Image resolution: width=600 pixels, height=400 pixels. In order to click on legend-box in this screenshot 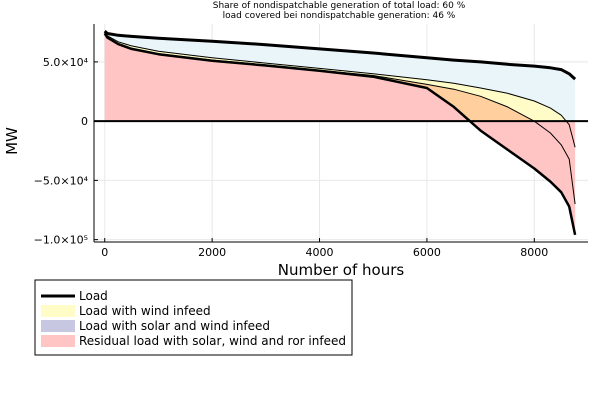, I will do `click(193, 317)`.